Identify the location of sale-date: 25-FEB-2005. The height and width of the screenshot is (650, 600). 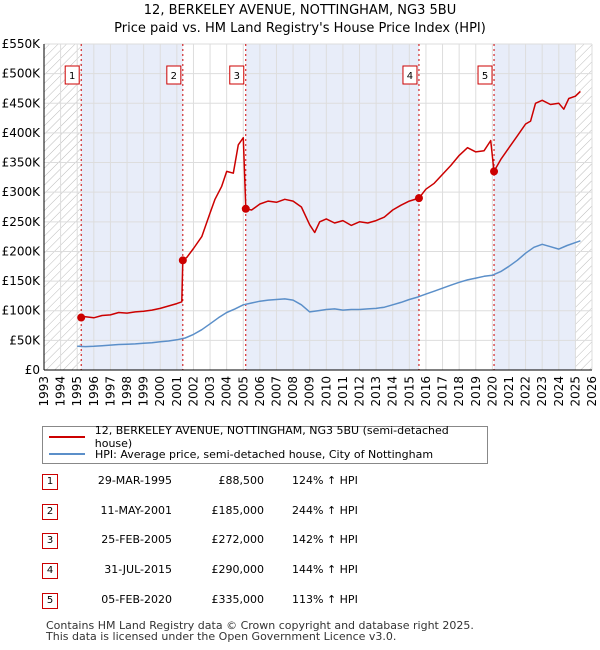
(136, 539).